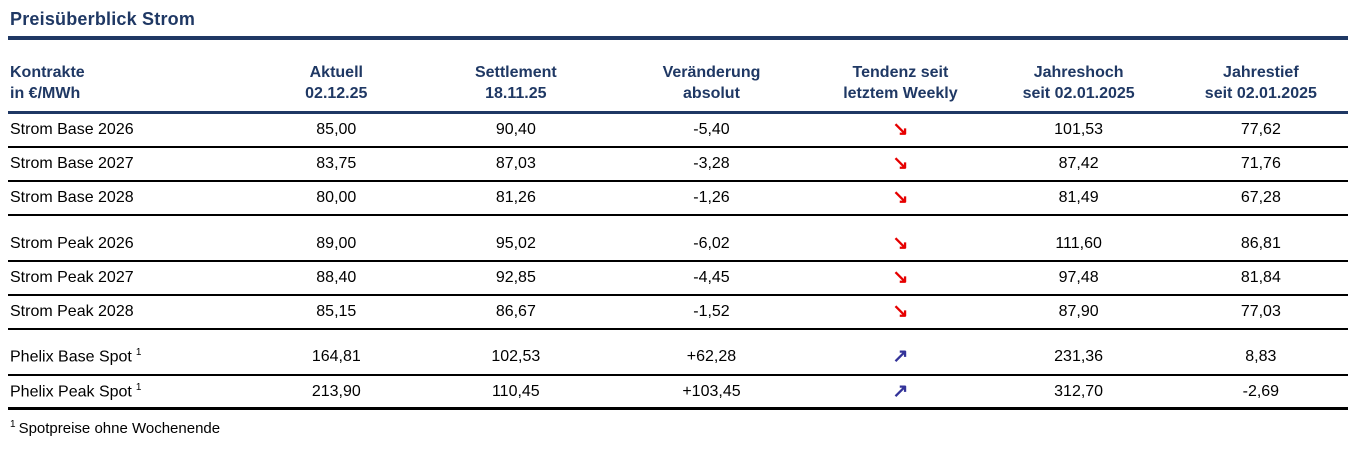 The width and height of the screenshot is (1357, 465). I want to click on jahreshoch-cell: 81,49, so click(1078, 197).